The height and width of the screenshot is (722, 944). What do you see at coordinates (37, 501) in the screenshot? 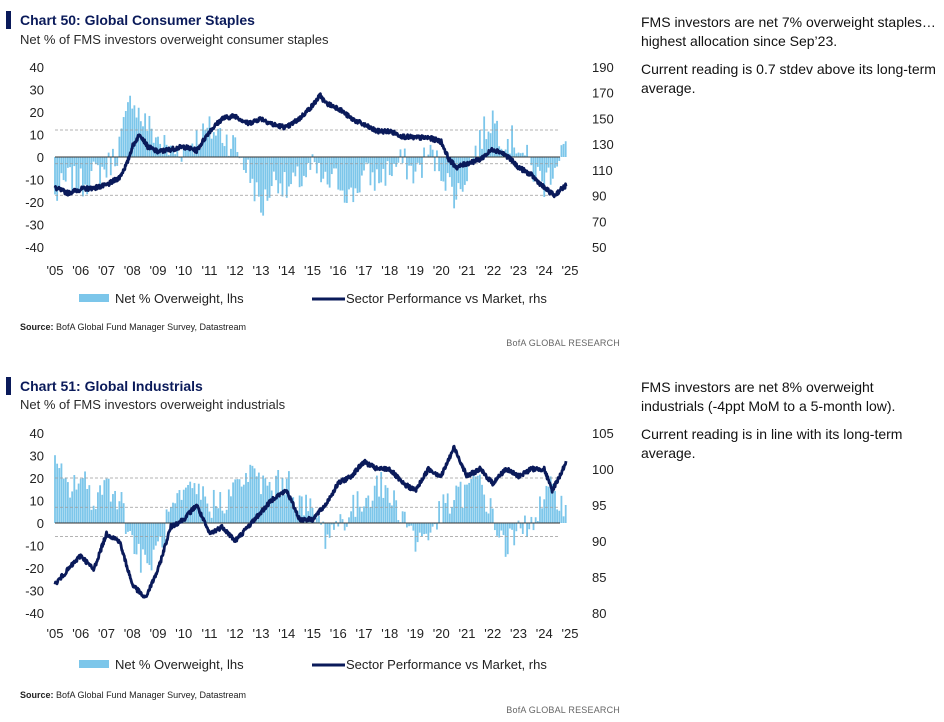
I see `left-axis-tick-label: 10` at bounding box center [37, 501].